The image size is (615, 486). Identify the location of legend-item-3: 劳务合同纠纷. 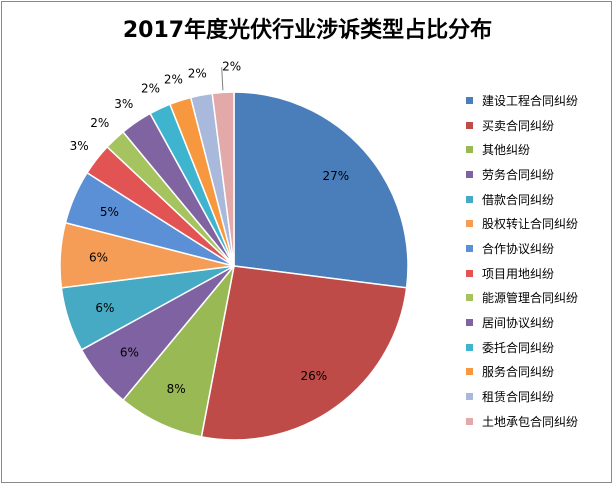
(538, 174).